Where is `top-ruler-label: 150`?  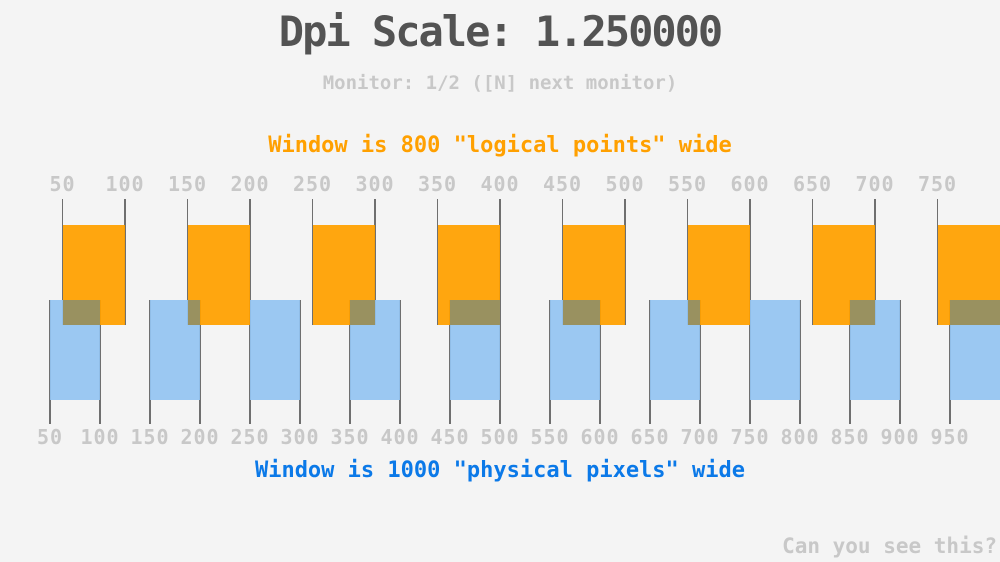
top-ruler-label: 150 is located at coordinates (187, 184).